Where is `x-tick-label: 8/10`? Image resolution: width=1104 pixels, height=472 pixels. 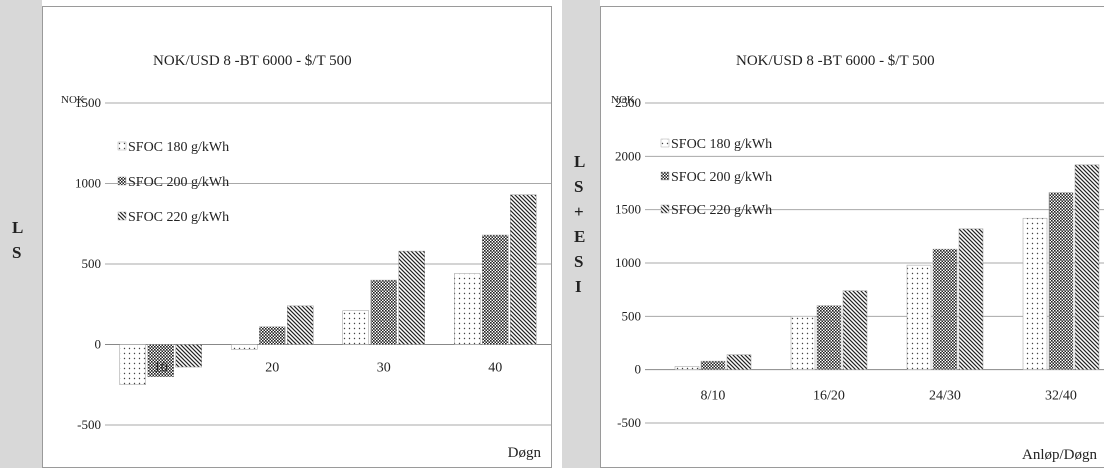
x-tick-label: 8/10 is located at coordinates (713, 396).